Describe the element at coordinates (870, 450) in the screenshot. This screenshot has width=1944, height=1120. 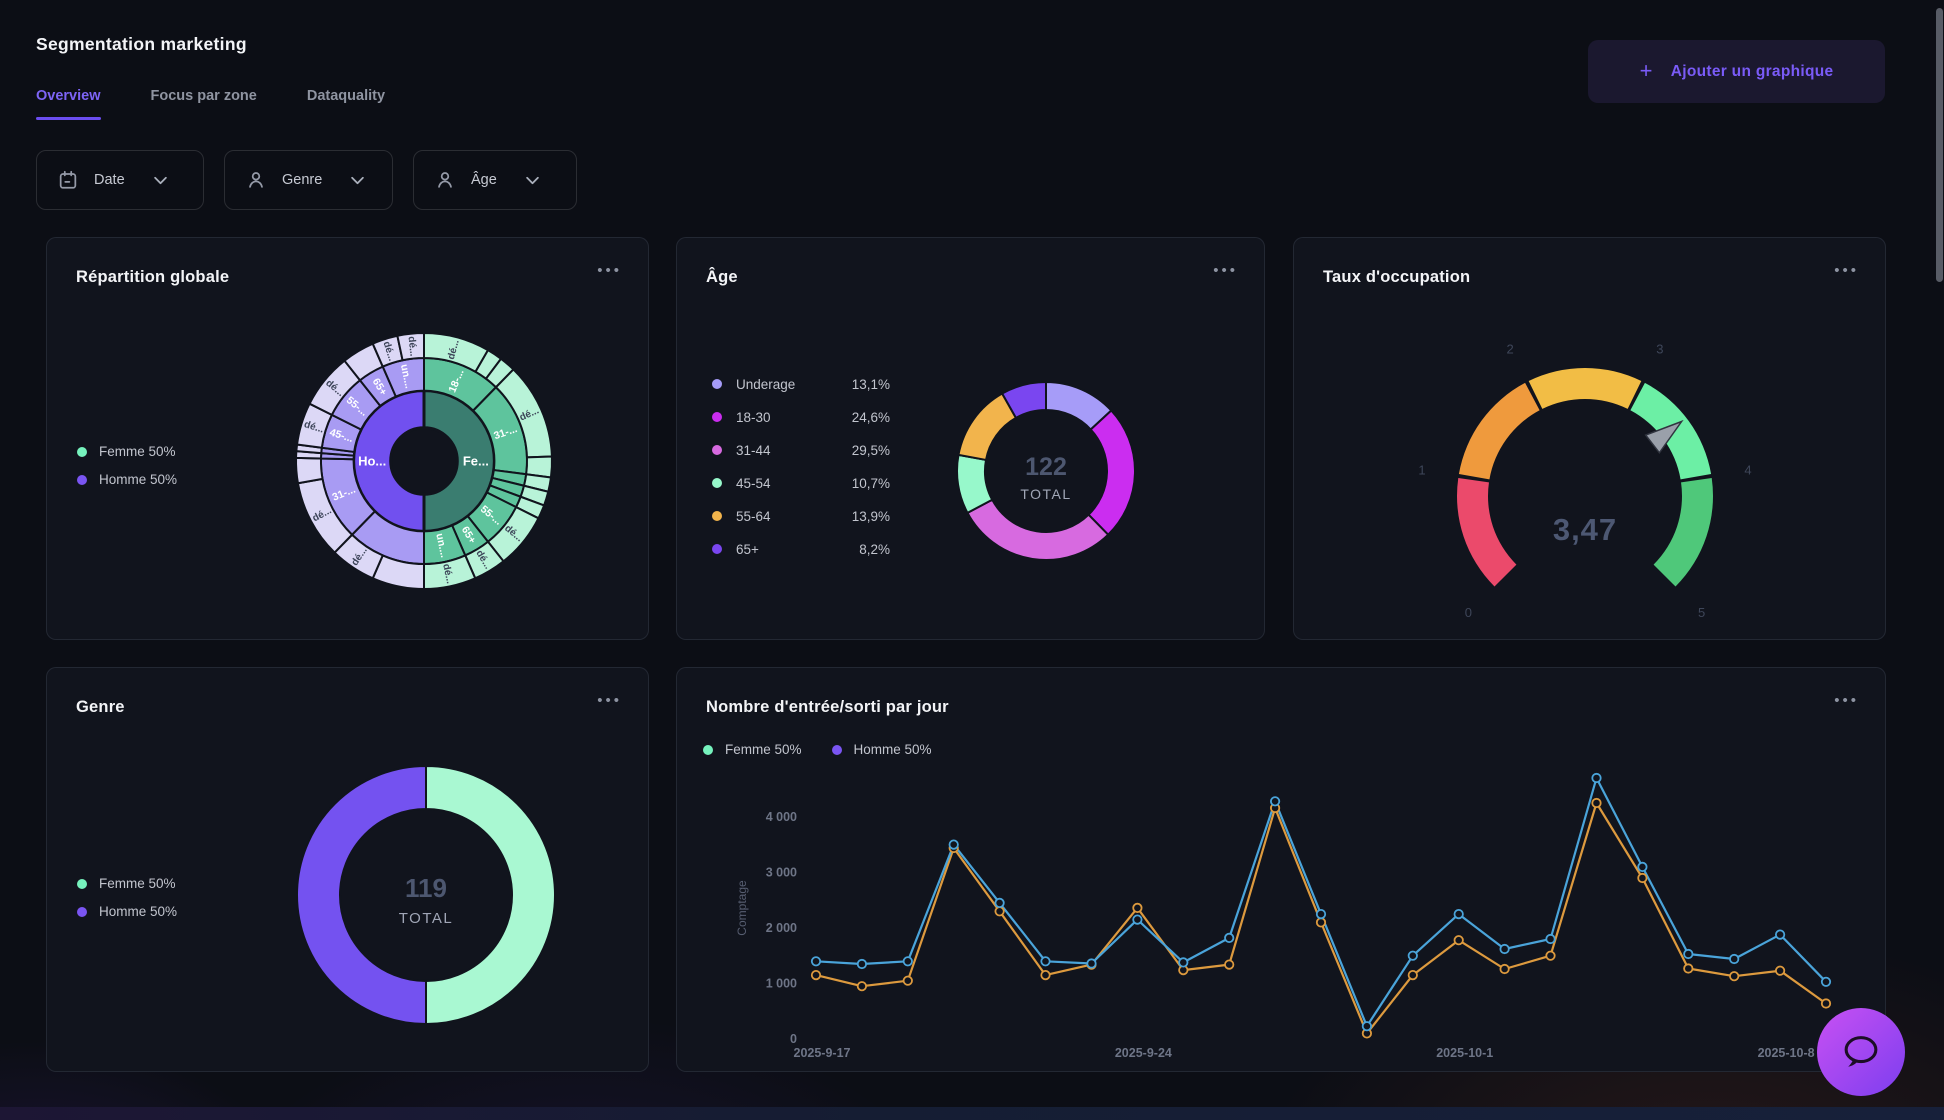
I see `legend-value: 29,5%` at that location.